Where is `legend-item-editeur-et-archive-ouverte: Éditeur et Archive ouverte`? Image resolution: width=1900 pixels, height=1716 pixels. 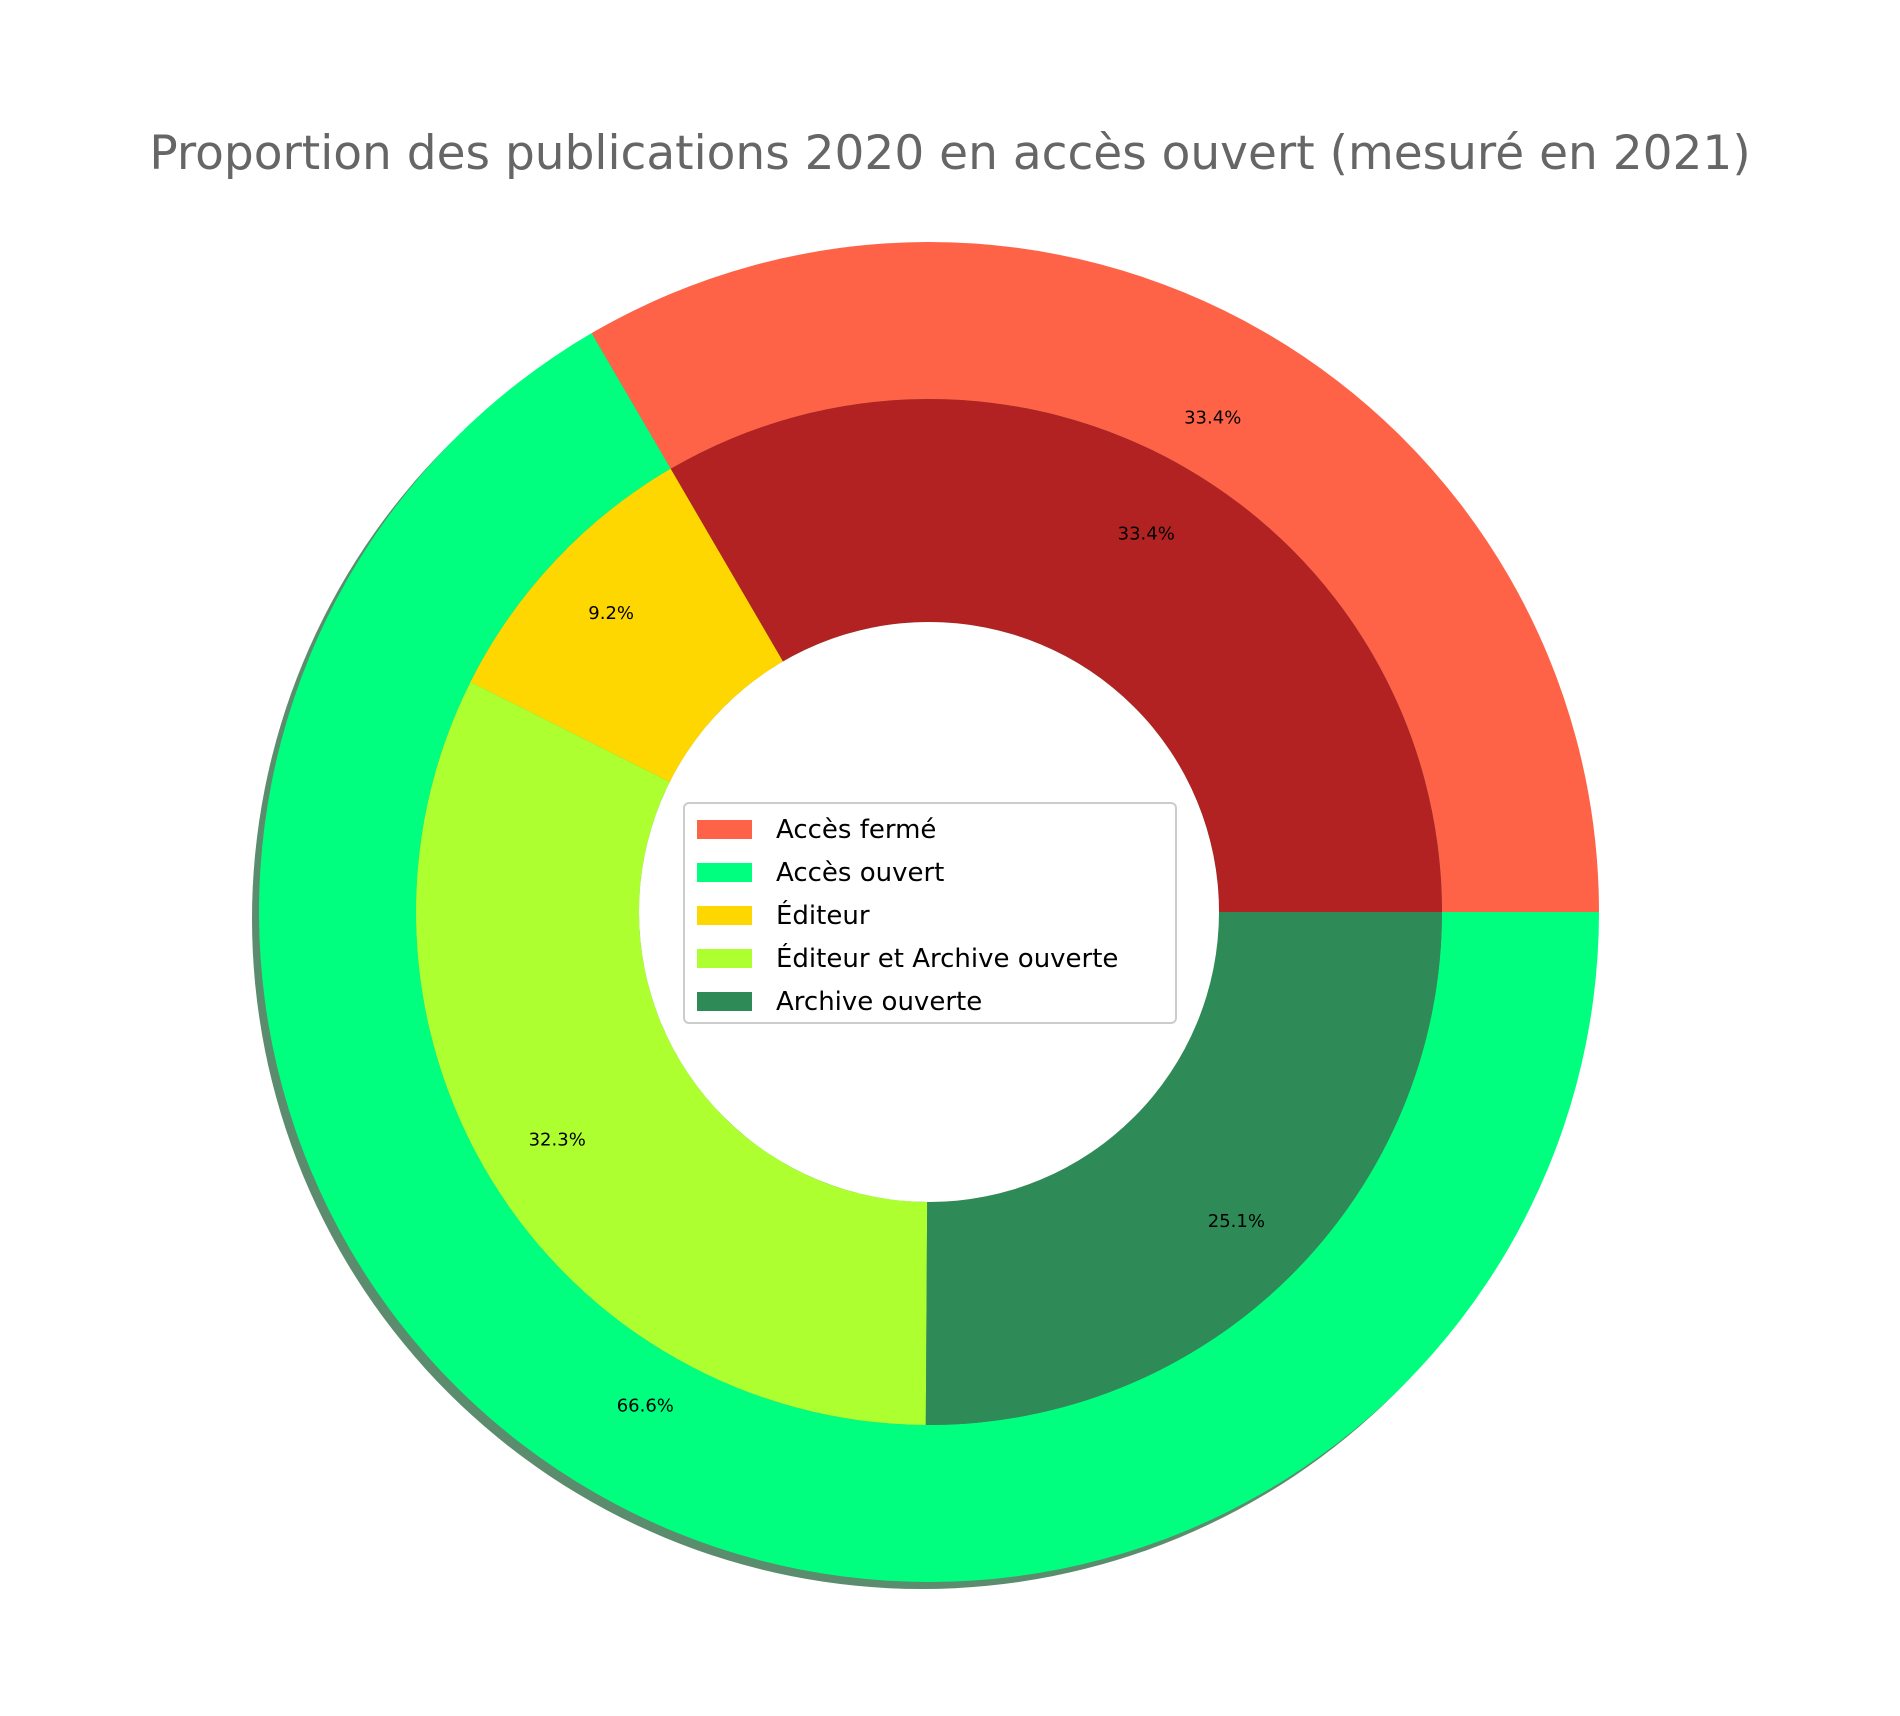
legend-item-editeur-et-archive-ouverte: Éditeur et Archive ouverte is located at coordinates (907, 958).